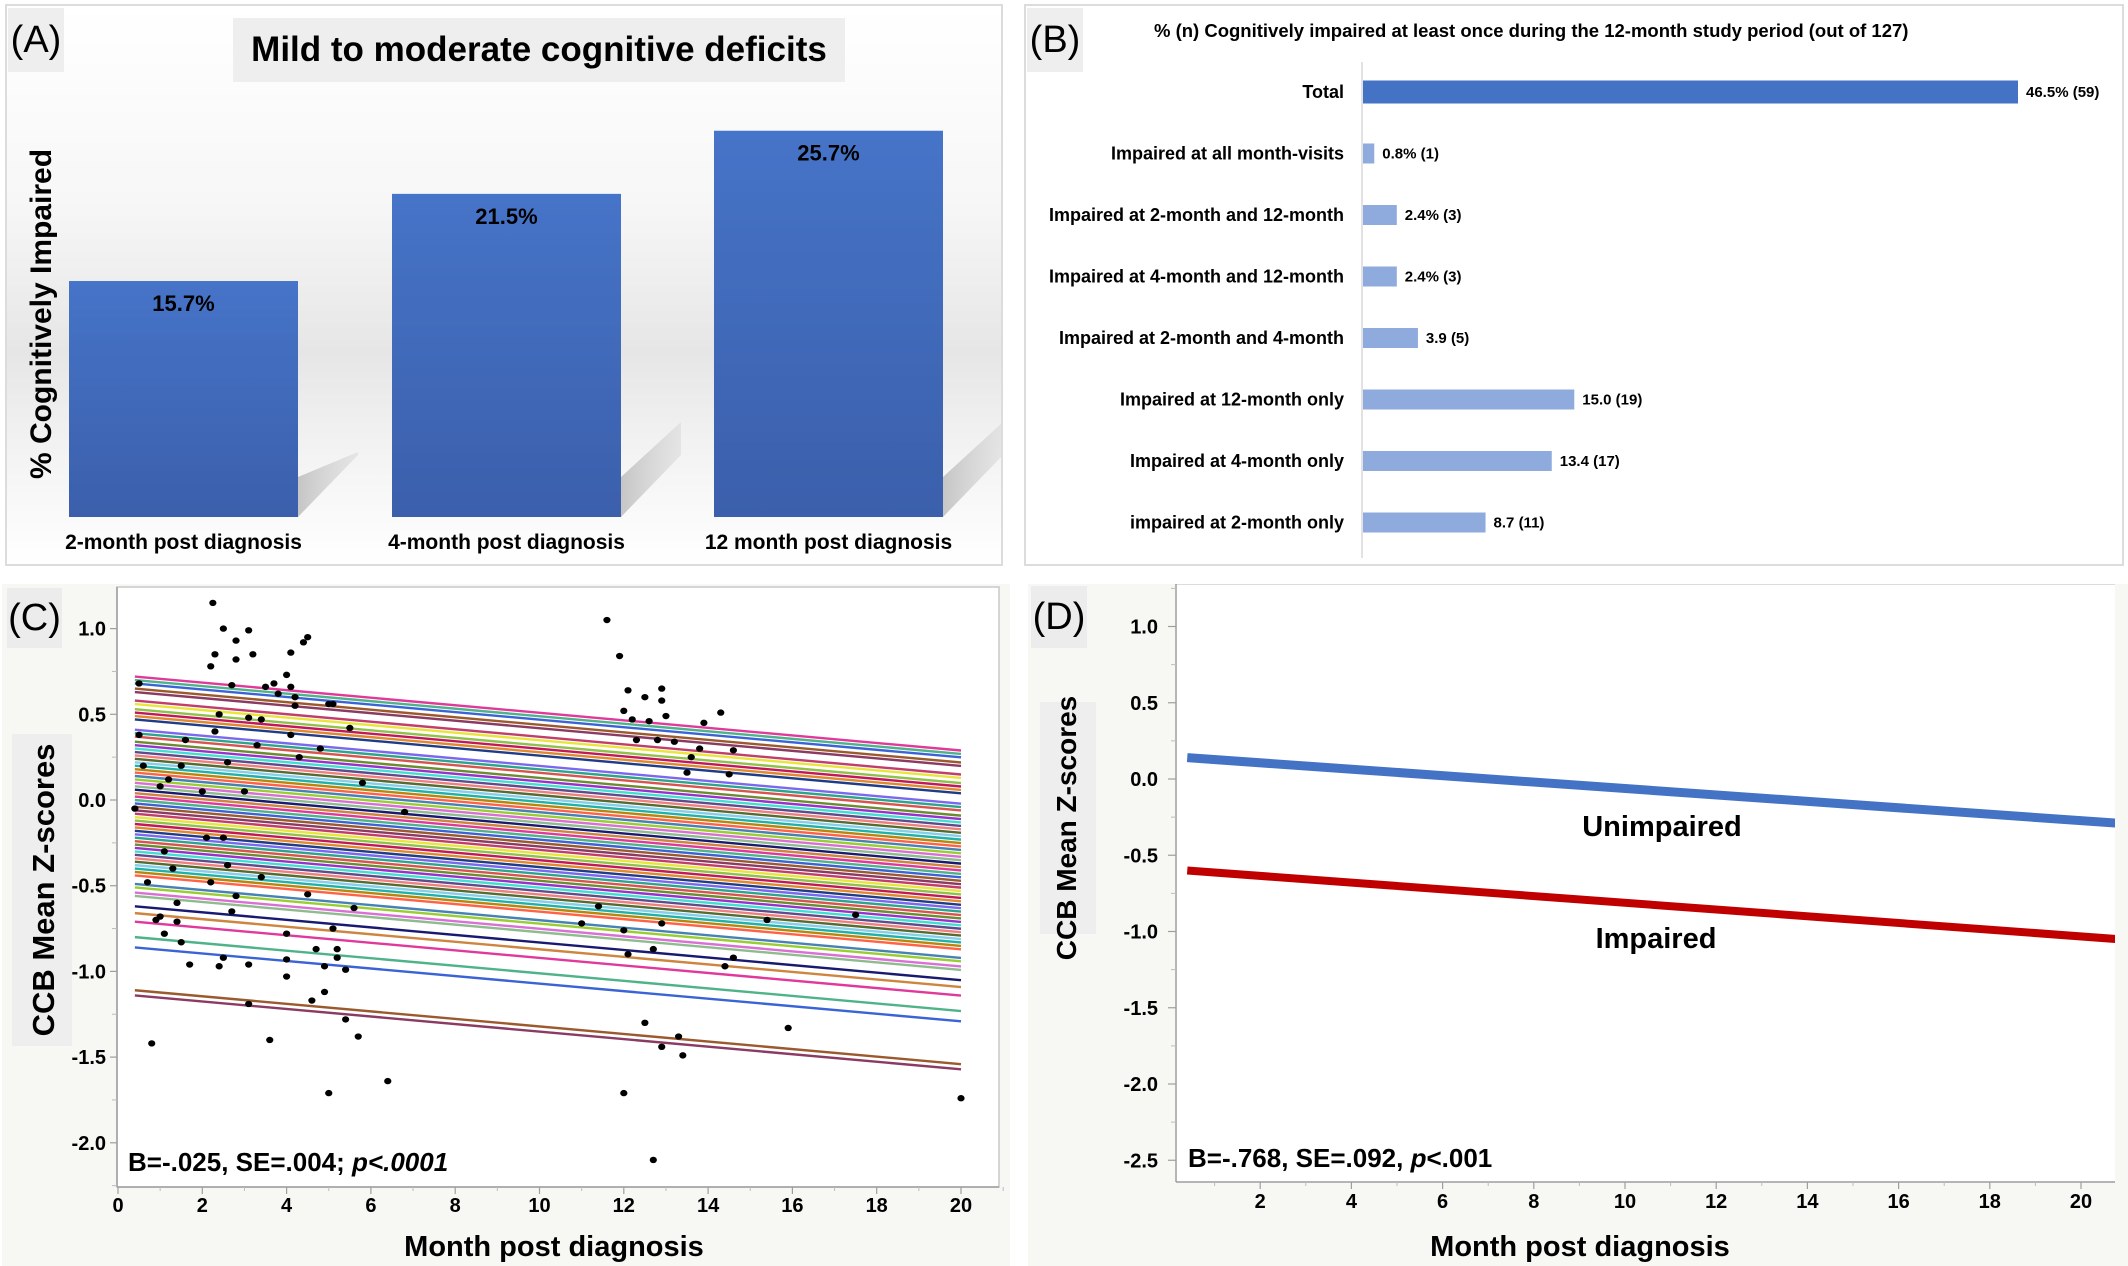 The width and height of the screenshot is (2128, 1266). Describe the element at coordinates (792, 1206) in the screenshot. I see `x-tick-label: 16` at that location.